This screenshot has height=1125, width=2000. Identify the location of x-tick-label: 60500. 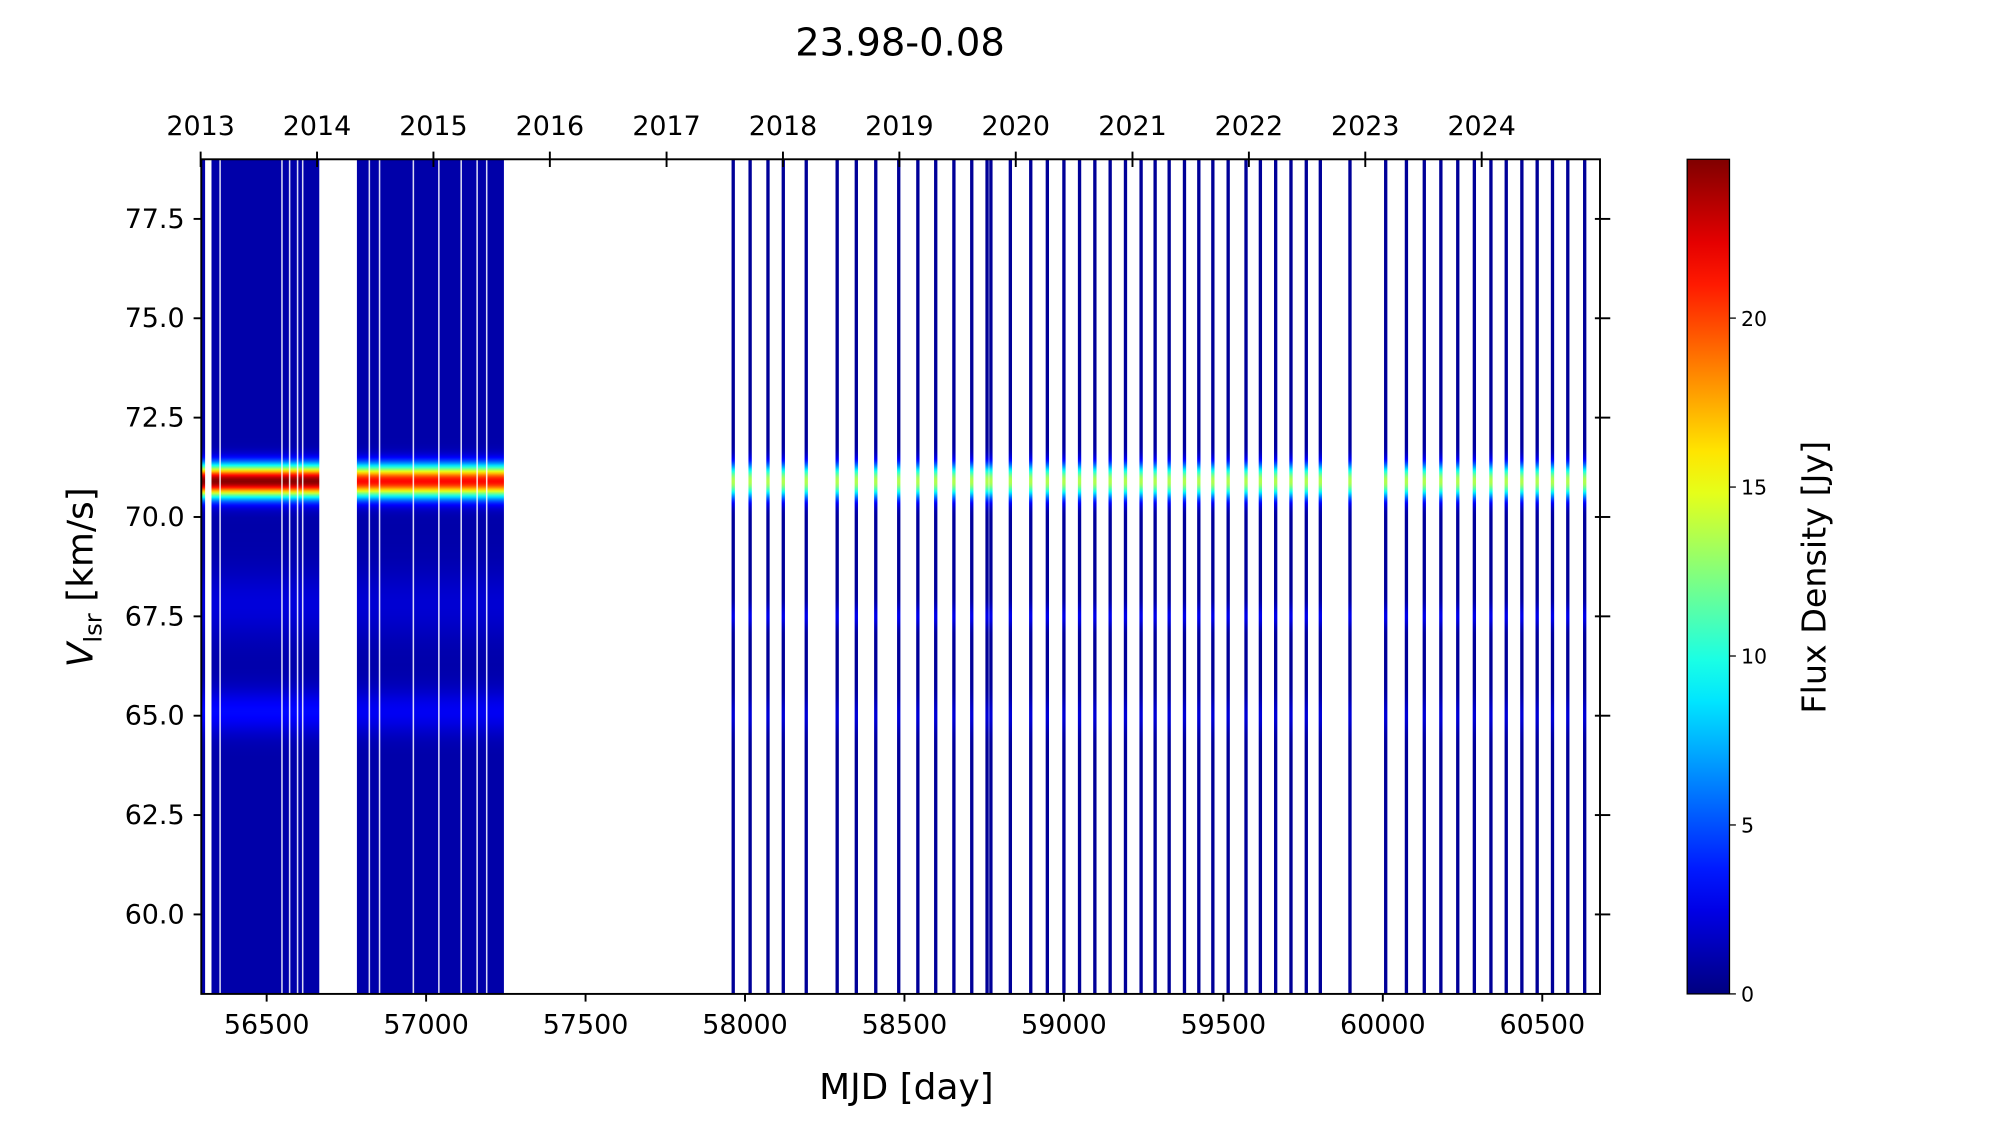
(1542, 1025).